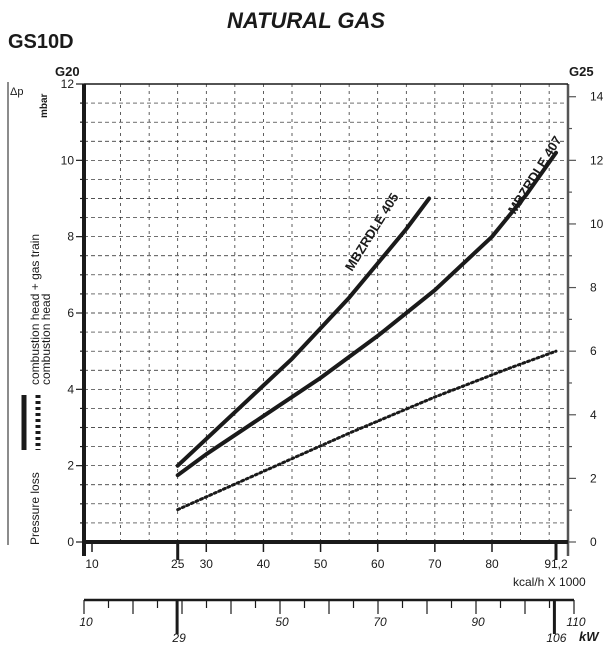 The image size is (609, 648). What do you see at coordinates (282, 622) in the screenshot?
I see `kw-tick-label: 50` at bounding box center [282, 622].